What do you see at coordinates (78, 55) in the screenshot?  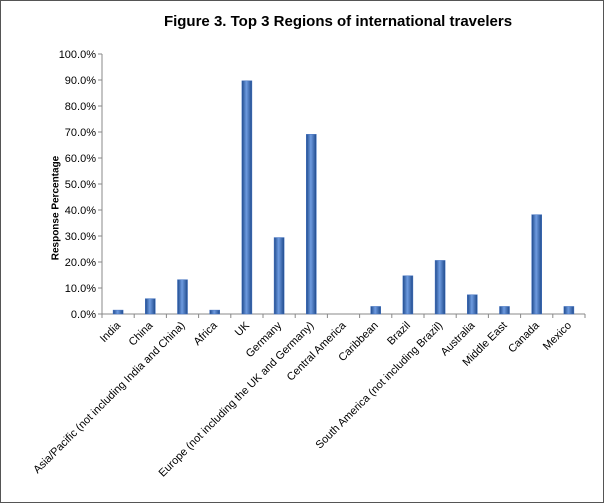 I see `y-tick-label: 100.0%` at bounding box center [78, 55].